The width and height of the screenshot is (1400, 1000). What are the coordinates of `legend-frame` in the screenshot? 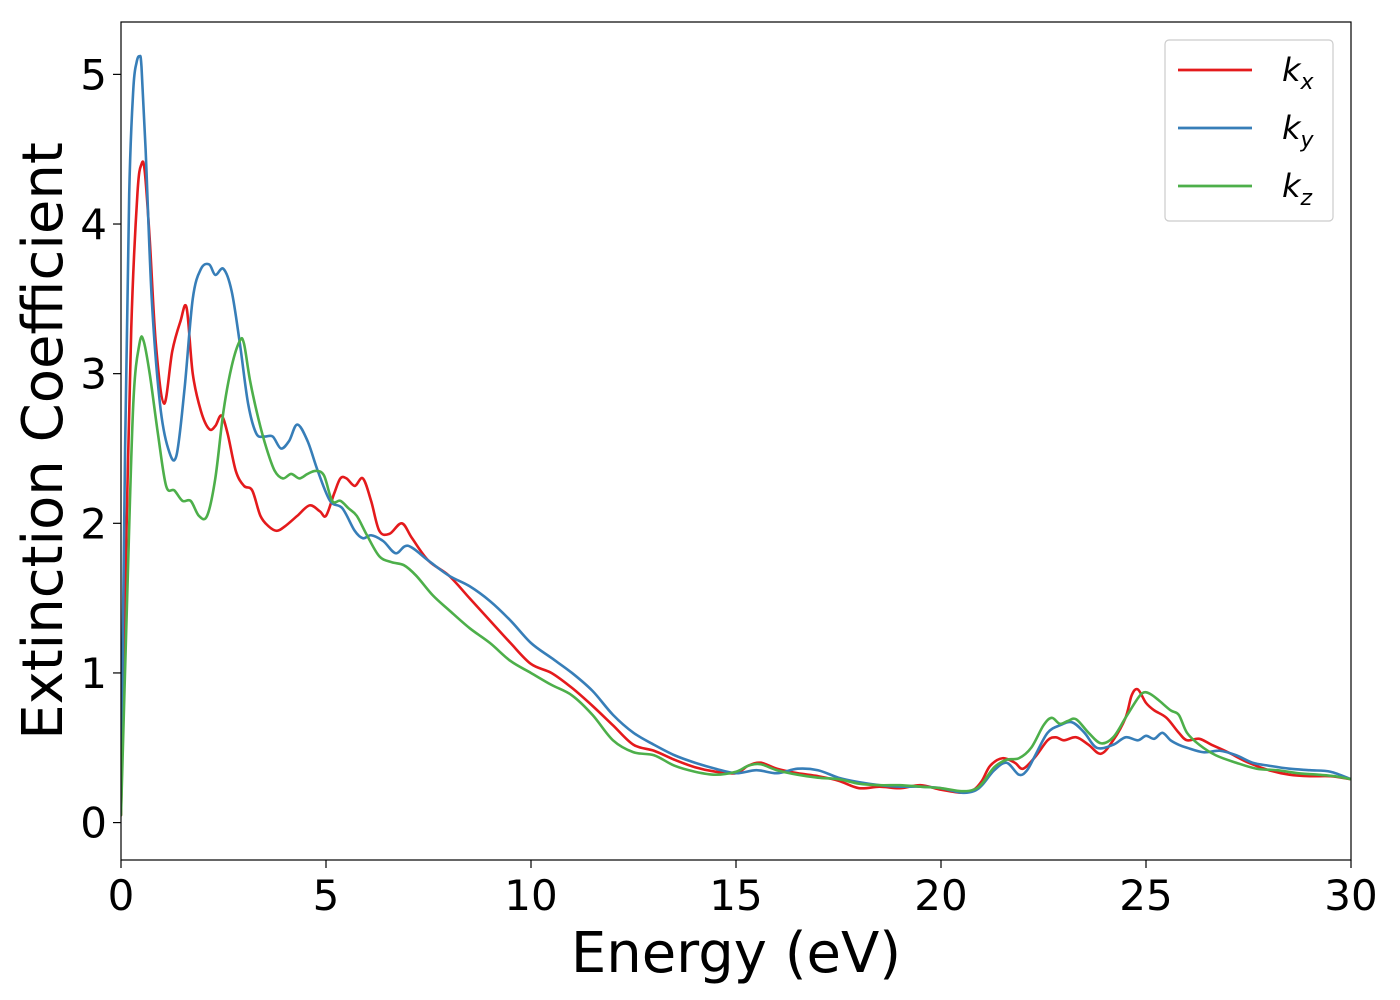 It's located at (1249, 130).